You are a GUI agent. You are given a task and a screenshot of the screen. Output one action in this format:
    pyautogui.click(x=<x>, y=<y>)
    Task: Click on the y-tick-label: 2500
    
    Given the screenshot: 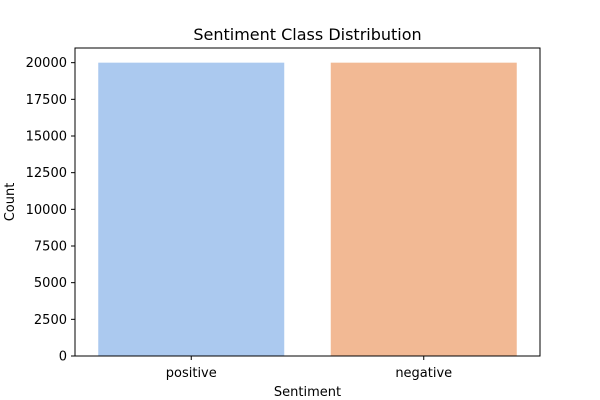 What is the action you would take?
    pyautogui.click(x=50, y=320)
    